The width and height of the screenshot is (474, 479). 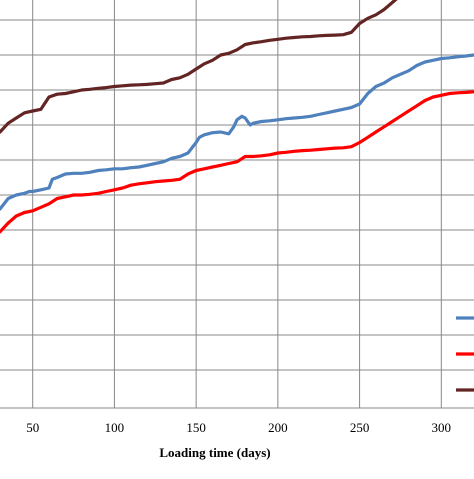 What do you see at coordinates (214, 452) in the screenshot?
I see `x-axis-title: Loading time (days)` at bounding box center [214, 452].